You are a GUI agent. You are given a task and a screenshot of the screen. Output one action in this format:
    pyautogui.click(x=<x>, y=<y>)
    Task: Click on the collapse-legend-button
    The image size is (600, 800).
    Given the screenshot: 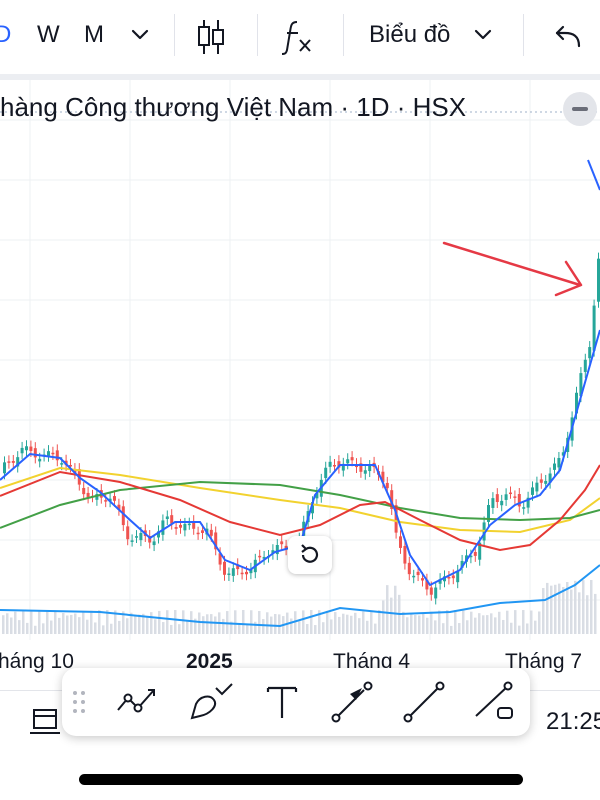 What is the action you would take?
    pyautogui.click(x=580, y=109)
    